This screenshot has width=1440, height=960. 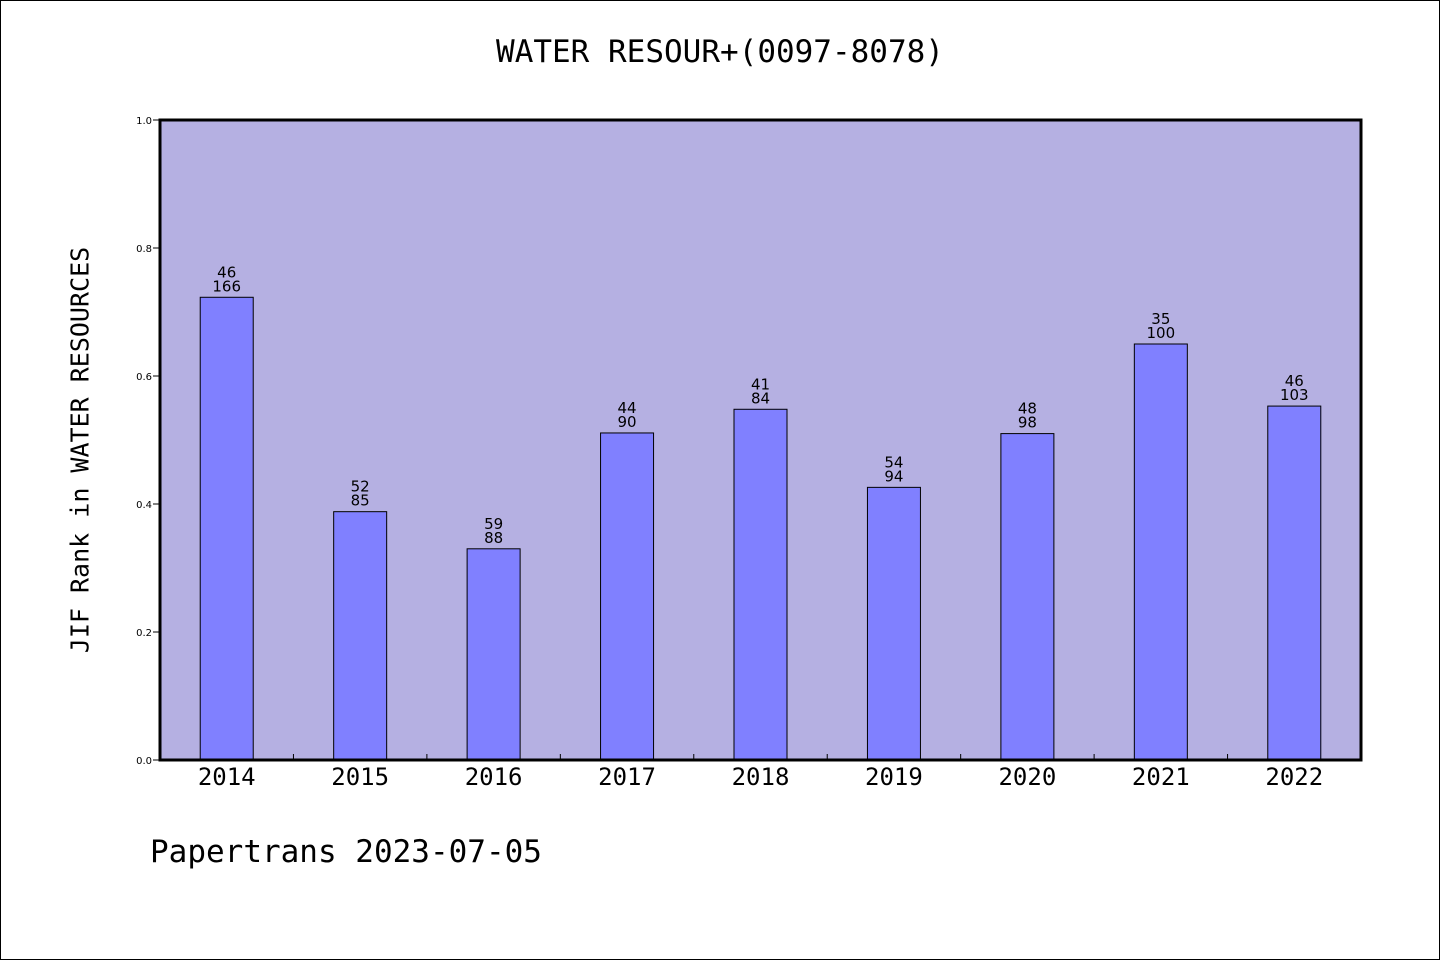 What do you see at coordinates (720, 52) in the screenshot?
I see `chart-title: WATER RESOUR+(0097-8078)` at bounding box center [720, 52].